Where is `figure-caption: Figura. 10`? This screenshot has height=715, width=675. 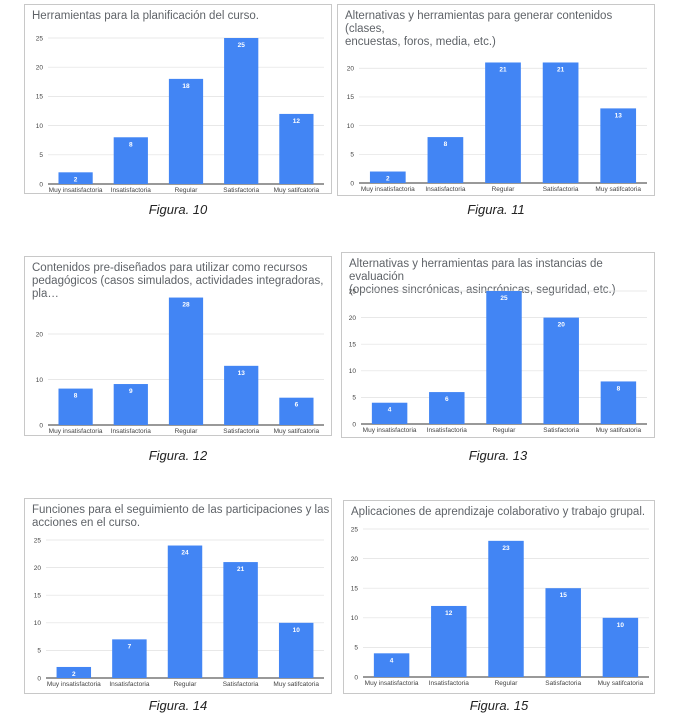
figure-caption: Figura. 10 is located at coordinates (178, 209).